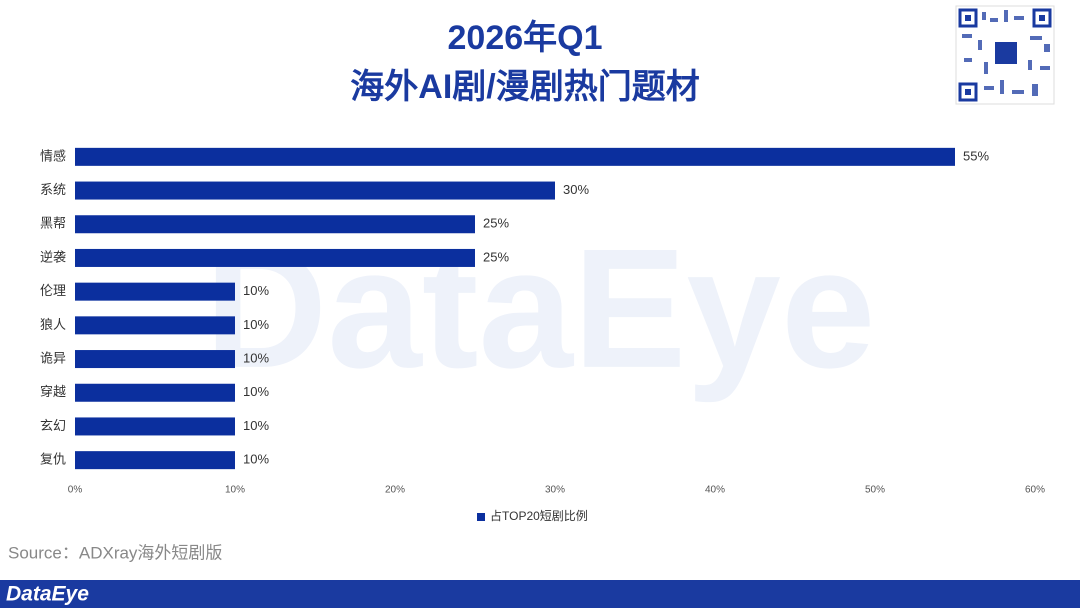 This screenshot has width=1080, height=613. Describe the element at coordinates (75, 490) in the screenshot. I see `x-tick-label: 0%` at that location.